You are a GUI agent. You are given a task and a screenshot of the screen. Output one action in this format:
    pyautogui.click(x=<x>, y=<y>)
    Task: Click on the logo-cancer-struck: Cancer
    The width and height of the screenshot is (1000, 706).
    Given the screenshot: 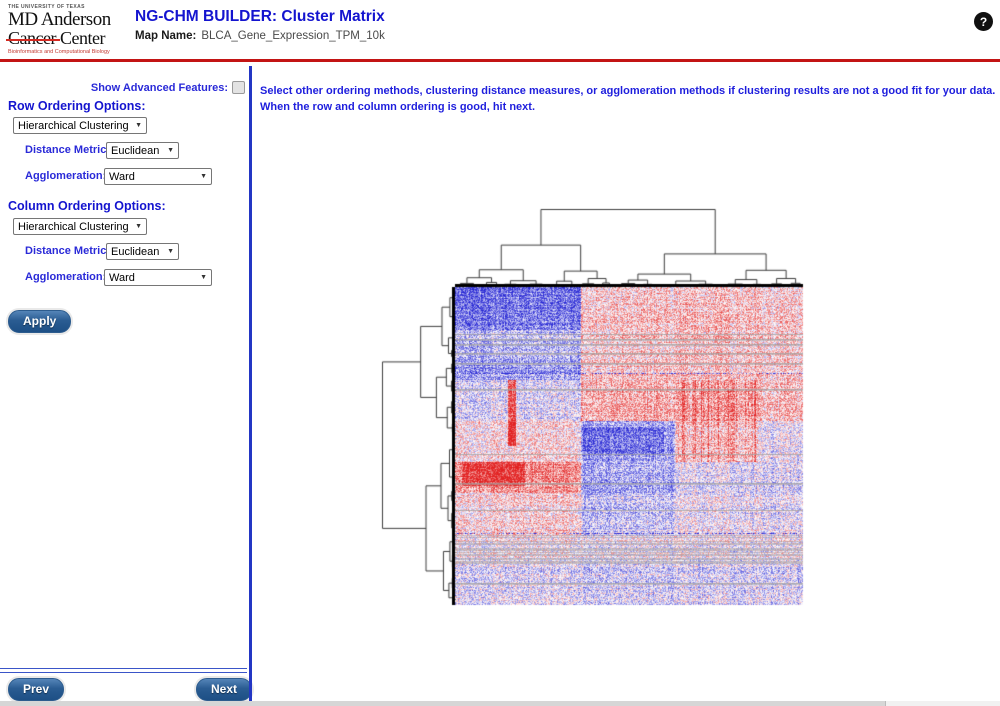 What is the action you would take?
    pyautogui.click(x=33, y=38)
    